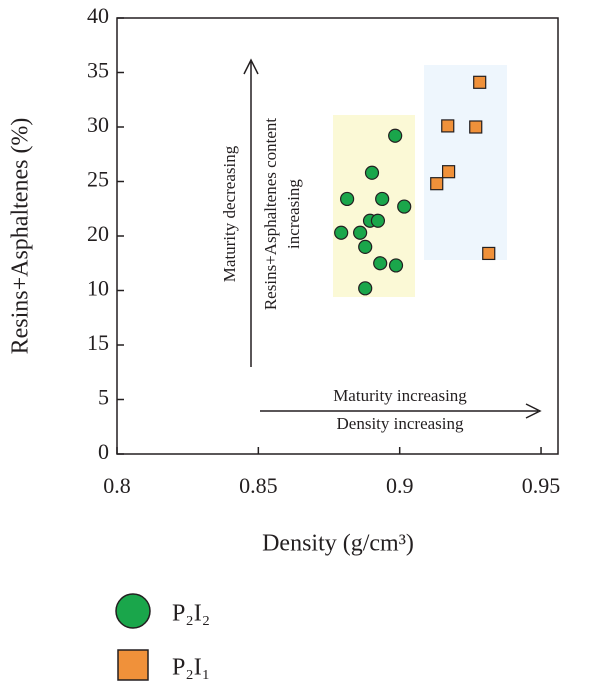 The image size is (590, 699). What do you see at coordinates (98, 70) in the screenshot?
I see `y-tick-label: 35` at bounding box center [98, 70].